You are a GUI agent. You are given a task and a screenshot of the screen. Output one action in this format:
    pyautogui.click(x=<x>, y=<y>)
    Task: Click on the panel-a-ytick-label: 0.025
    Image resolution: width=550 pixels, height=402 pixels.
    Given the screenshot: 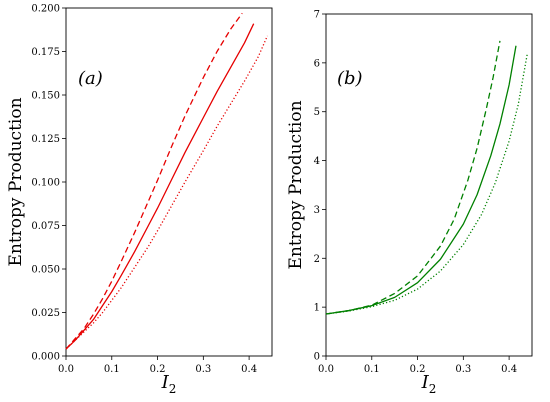 What is the action you would take?
    pyautogui.click(x=45, y=313)
    